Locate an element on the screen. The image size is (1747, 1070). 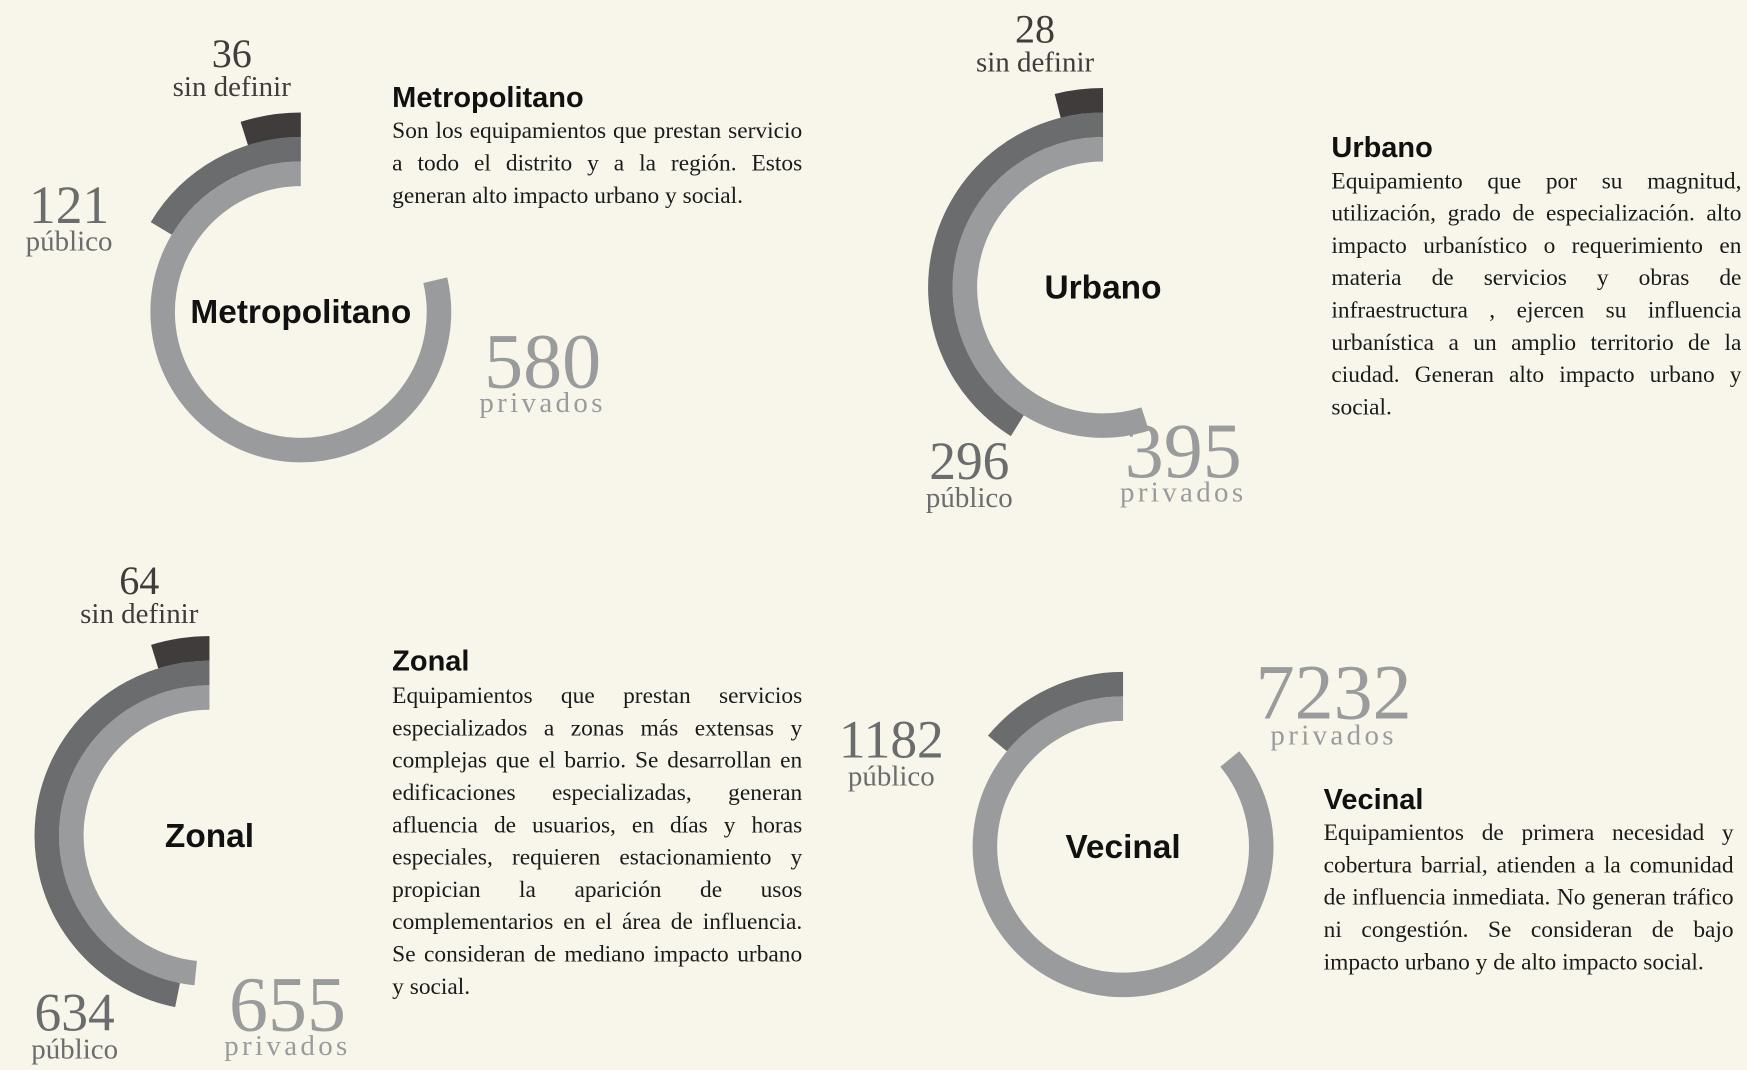
center-title: Vecinal is located at coordinates (1122, 847).